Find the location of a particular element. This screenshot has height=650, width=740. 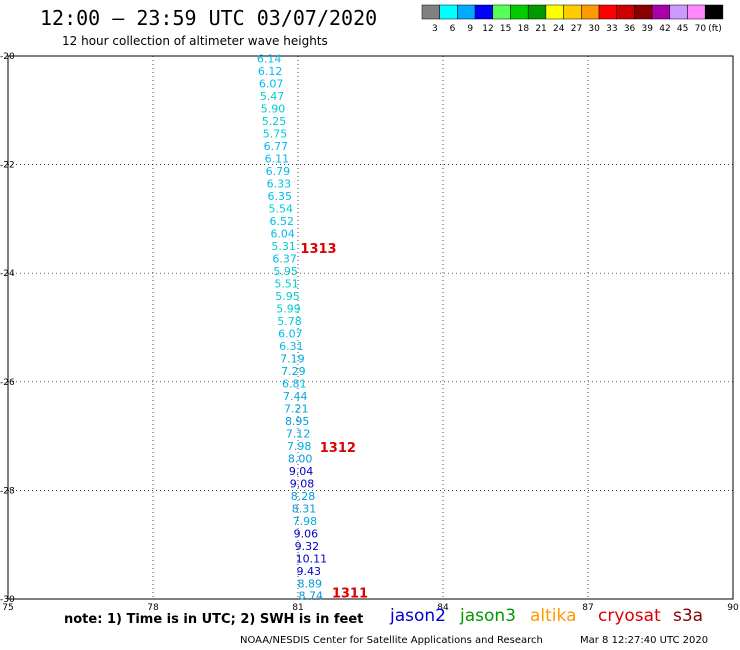

legend-label: 3 is located at coordinates (435, 29).